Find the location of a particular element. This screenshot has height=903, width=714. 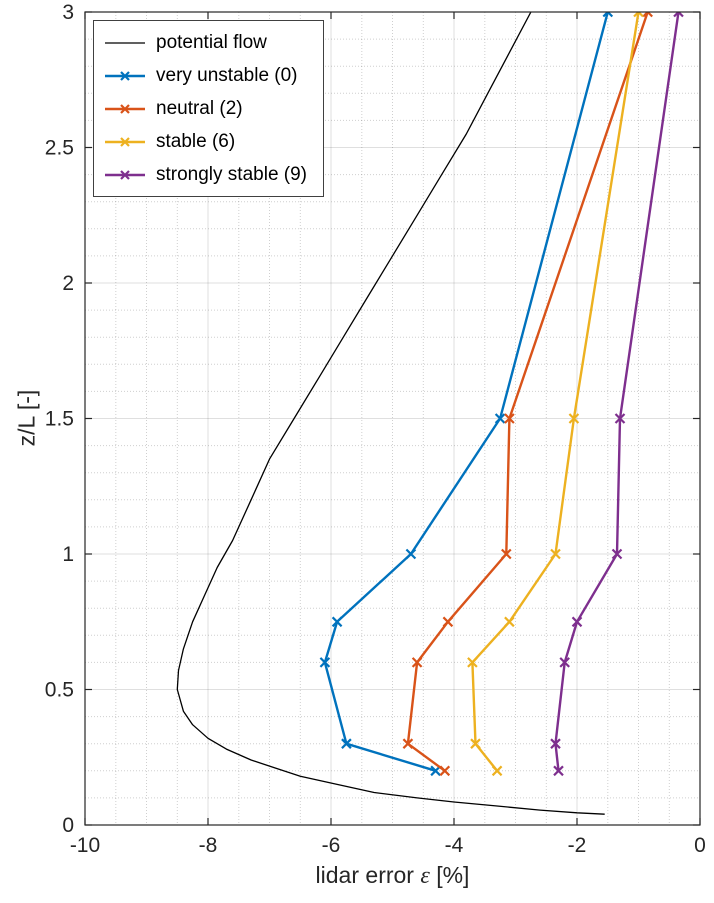

legend-item-stable: stable (6) is located at coordinates (205, 141).